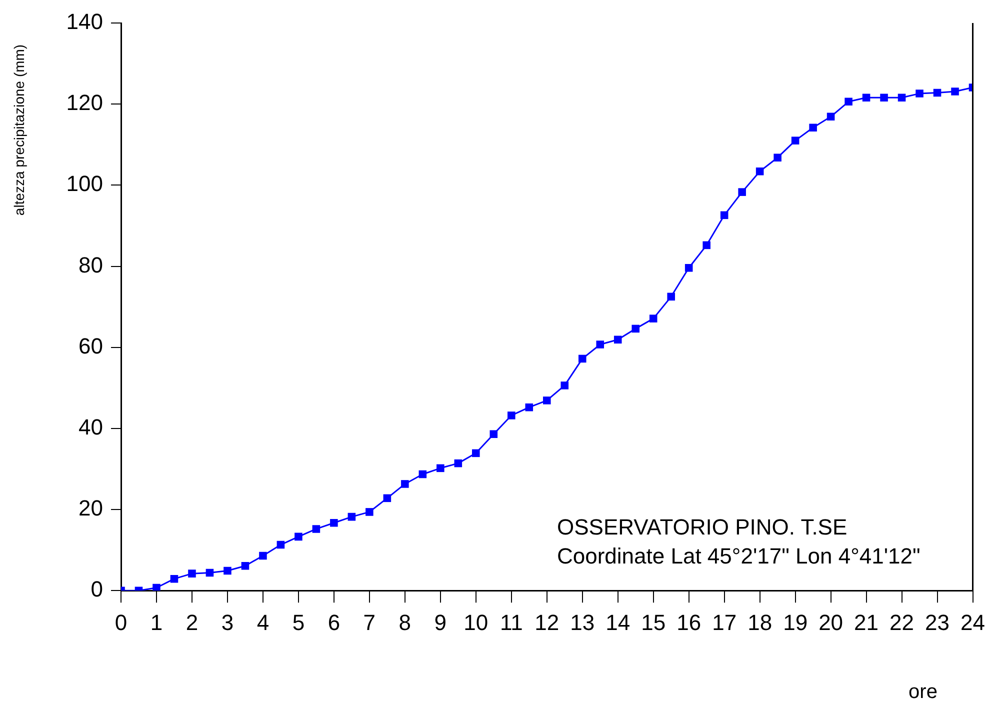 The width and height of the screenshot is (993, 701). I want to click on x-axis-title: ore, so click(923, 691).